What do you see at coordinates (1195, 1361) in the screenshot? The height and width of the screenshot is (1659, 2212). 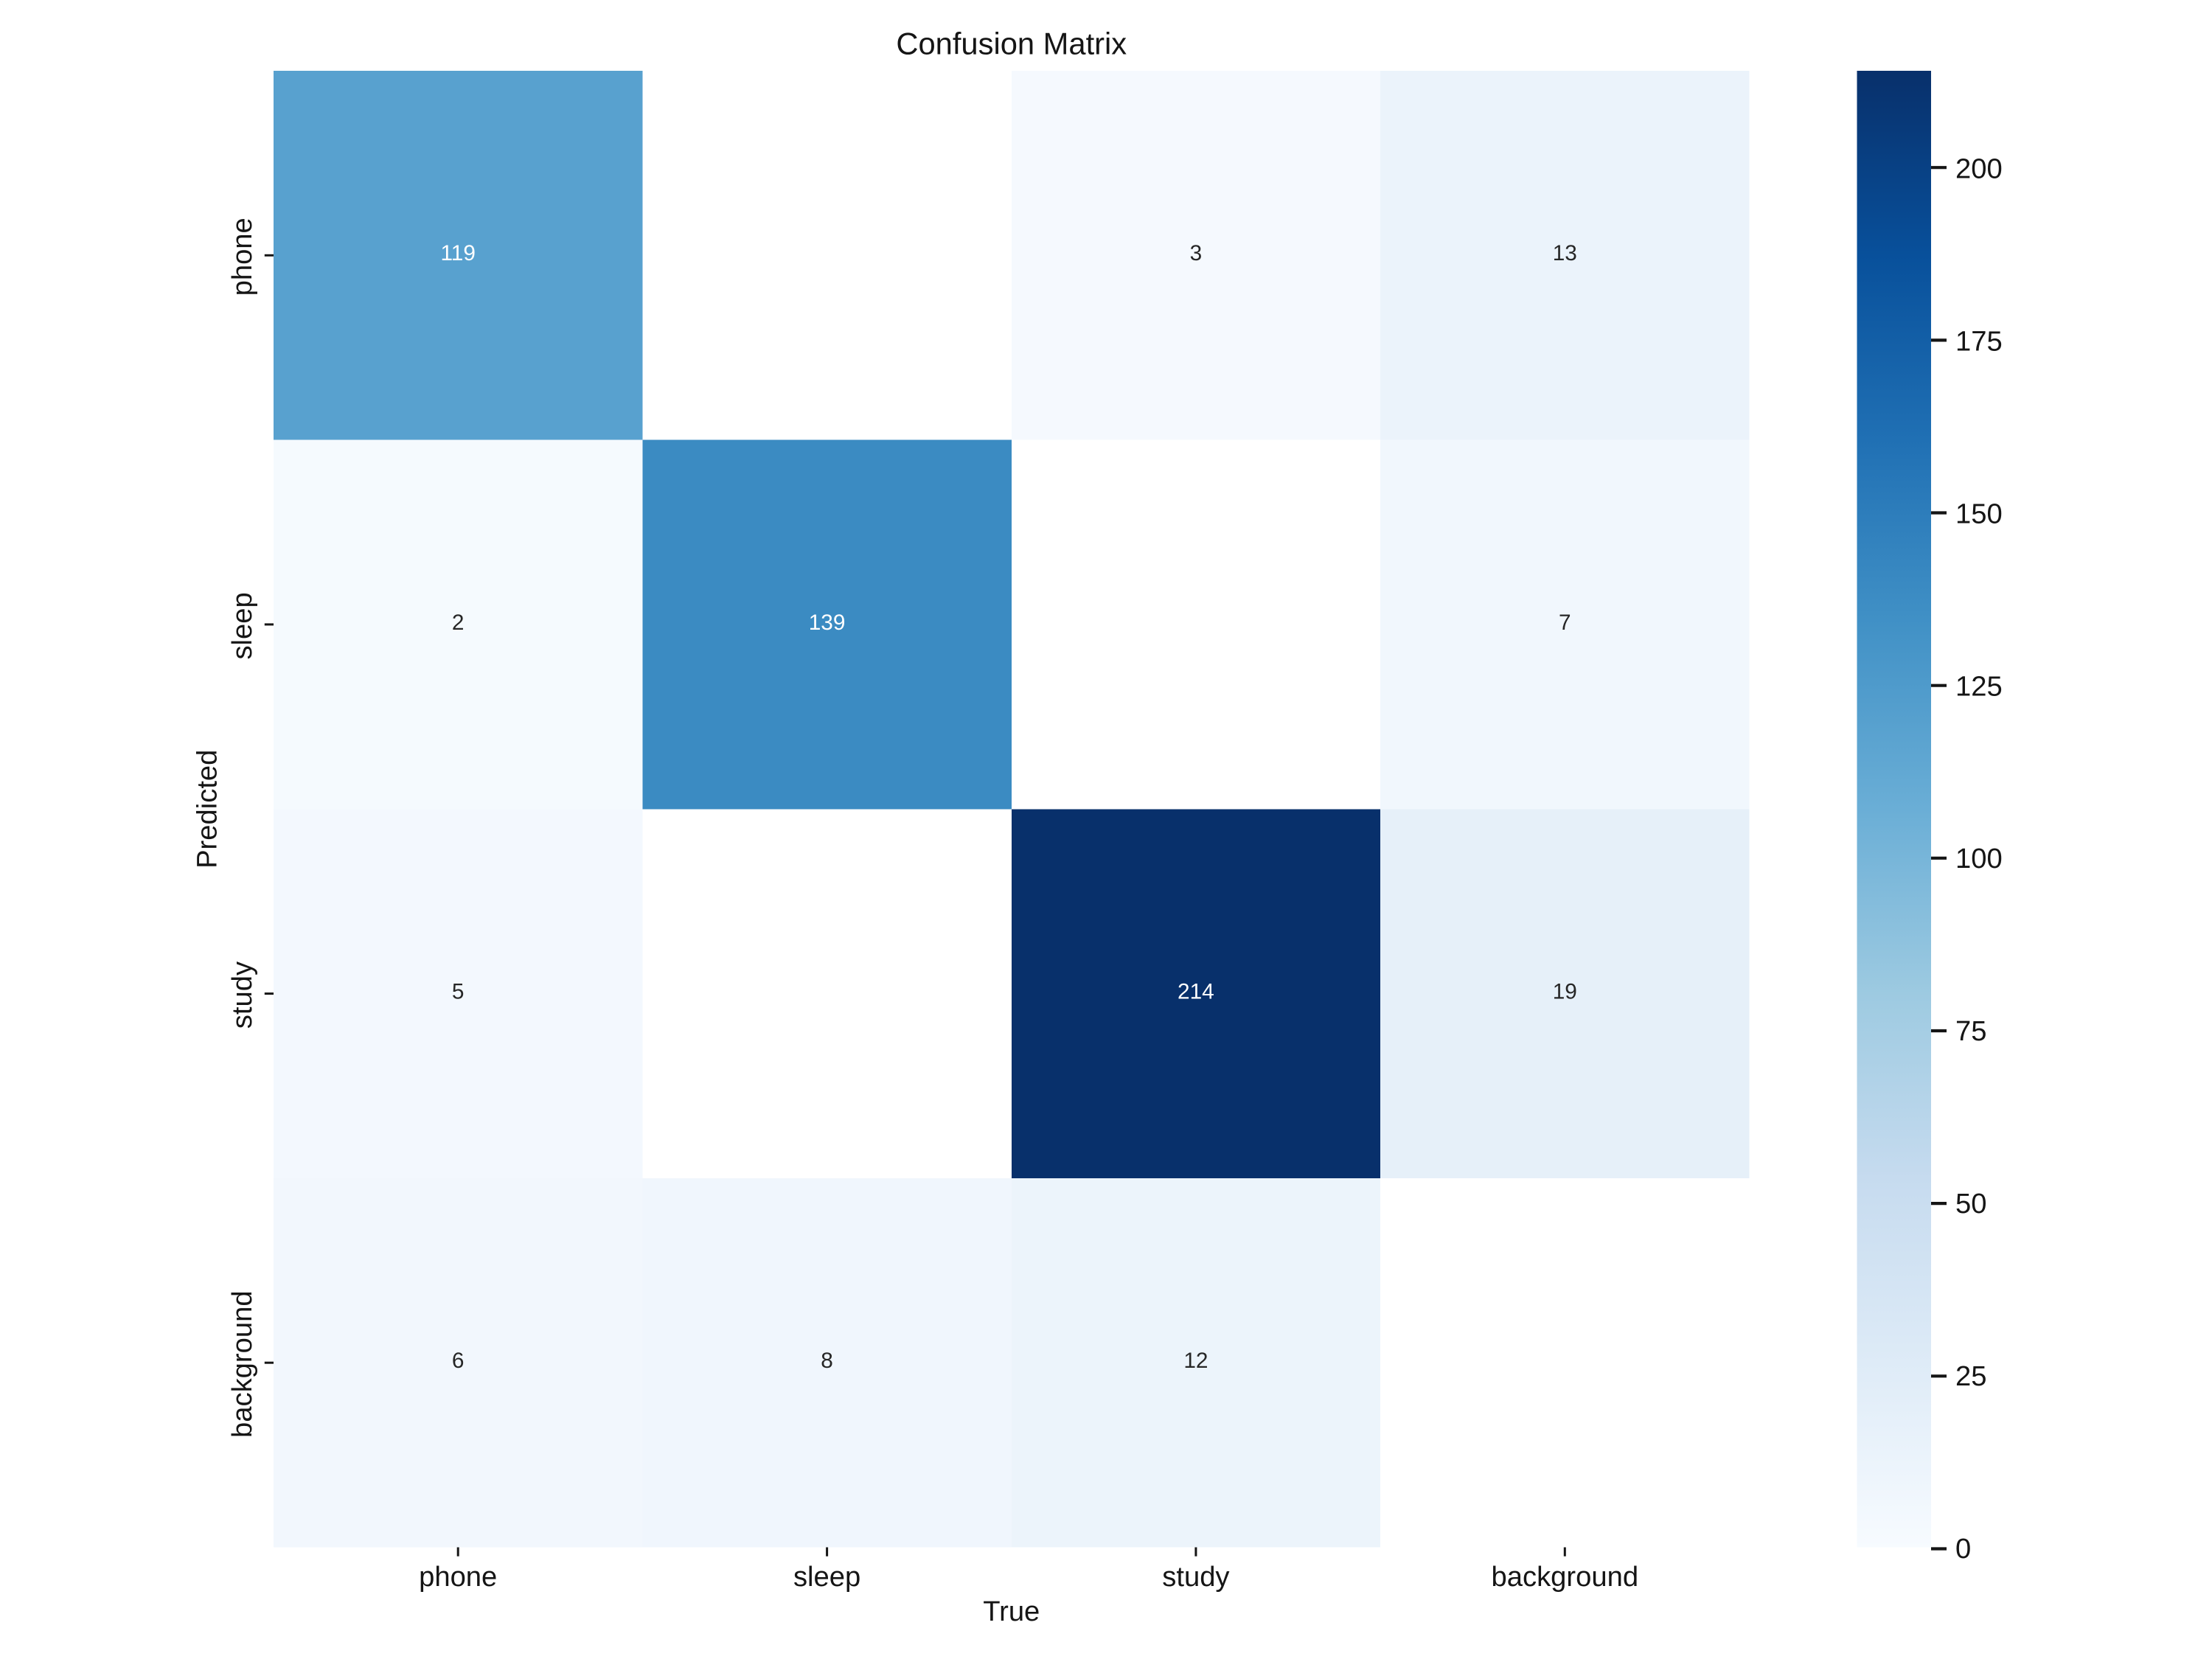 I see `svg-text: 12` at bounding box center [1195, 1361].